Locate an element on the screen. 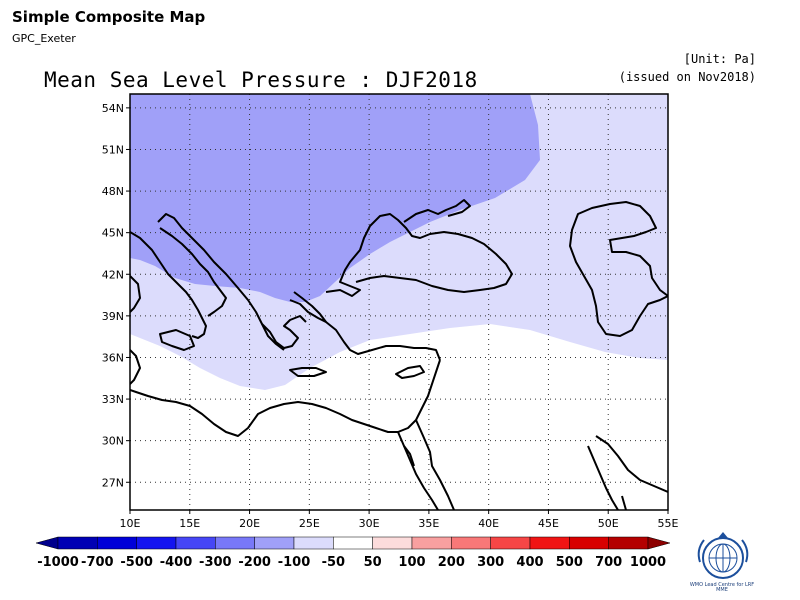 This screenshot has height=600, width=800. colorbar-label: -1000 is located at coordinates (58, 562).